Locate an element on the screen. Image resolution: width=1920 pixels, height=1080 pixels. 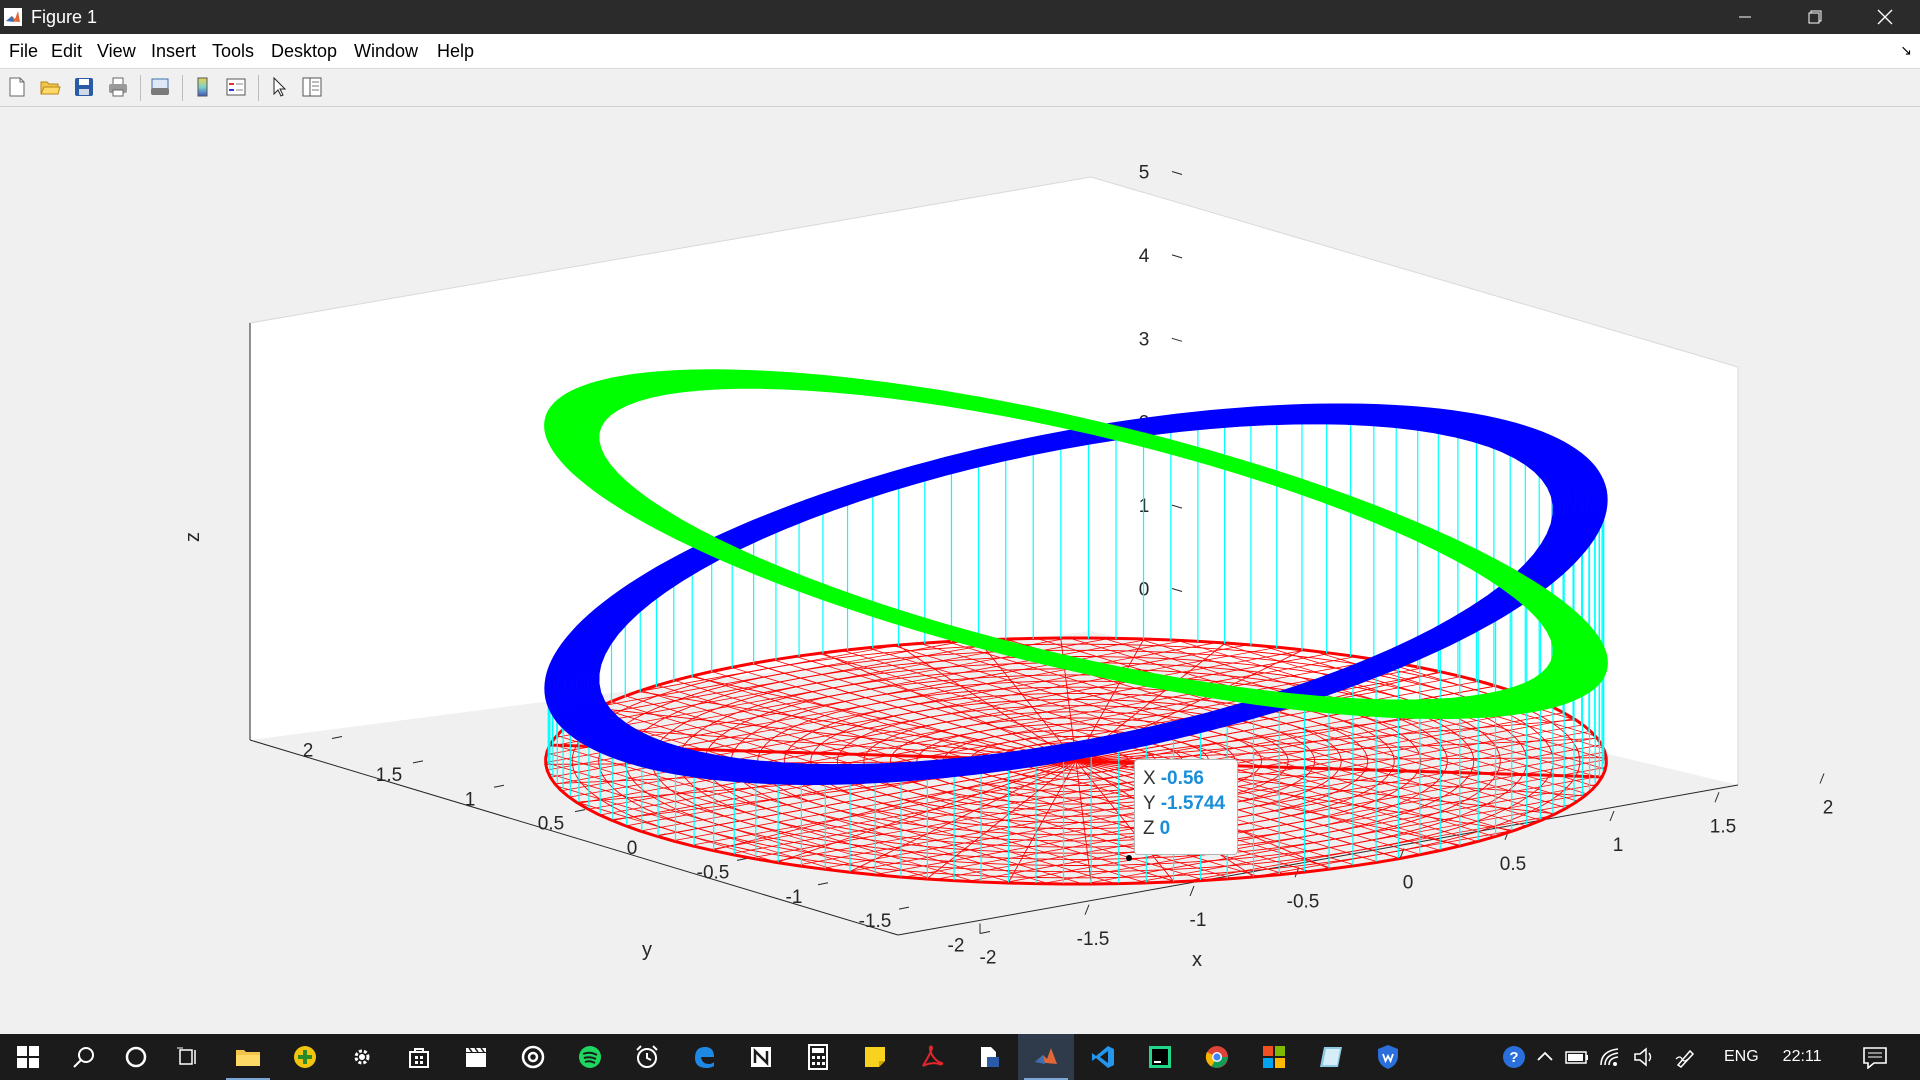
menu-help: Help is located at coordinates (456, 51).